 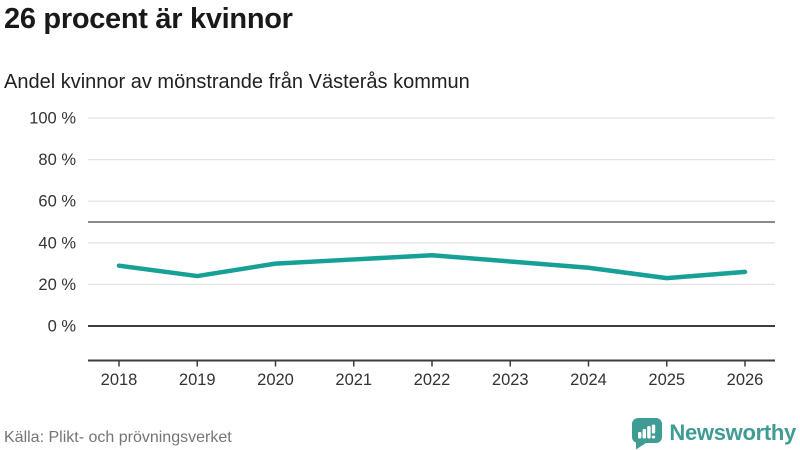 I want to click on x-tick-label: 2026, so click(x=745, y=380).